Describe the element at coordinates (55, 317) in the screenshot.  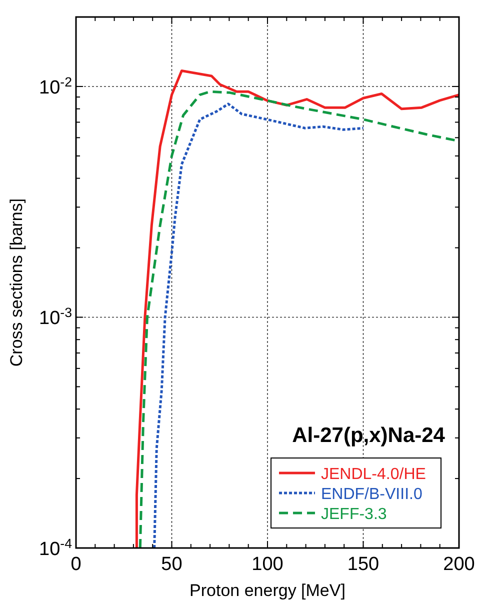
I see `y-tick-label: 10$^{-3}$` at that location.